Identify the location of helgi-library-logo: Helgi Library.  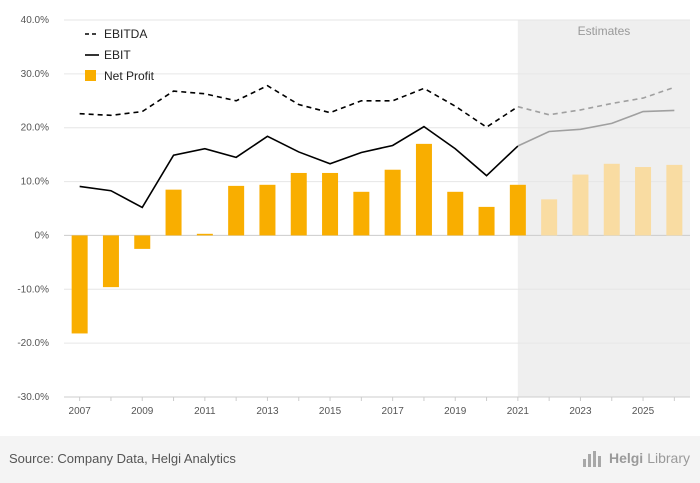
(636, 458).